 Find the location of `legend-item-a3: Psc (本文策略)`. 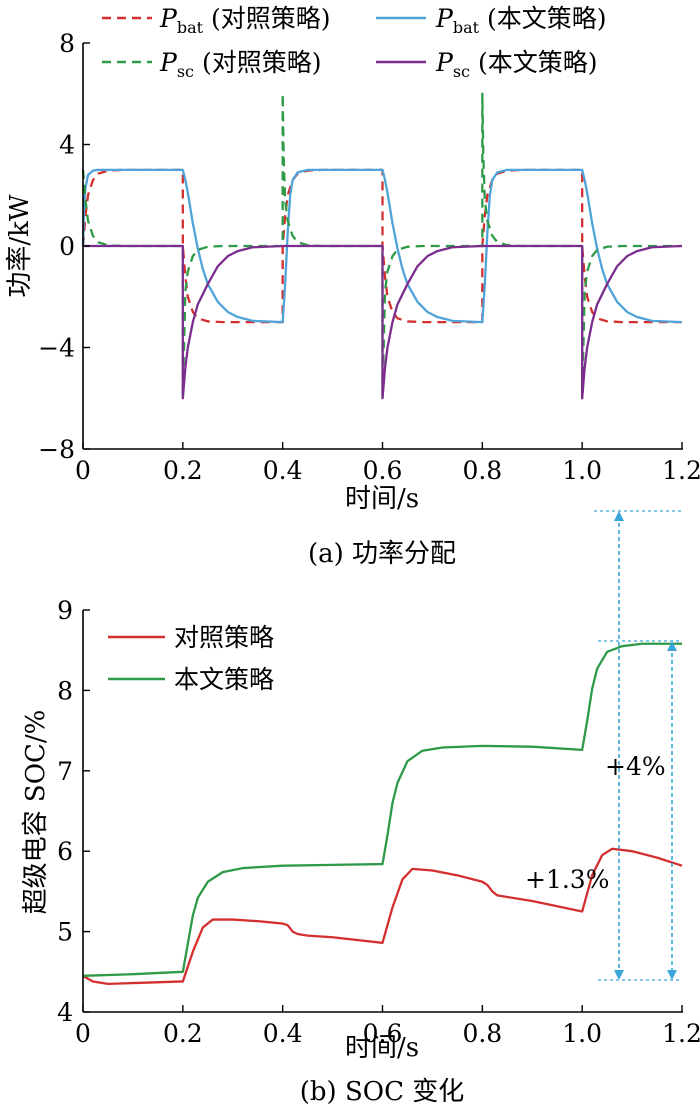

legend-item-a3: Psc (本文策略) is located at coordinates (486, 64).